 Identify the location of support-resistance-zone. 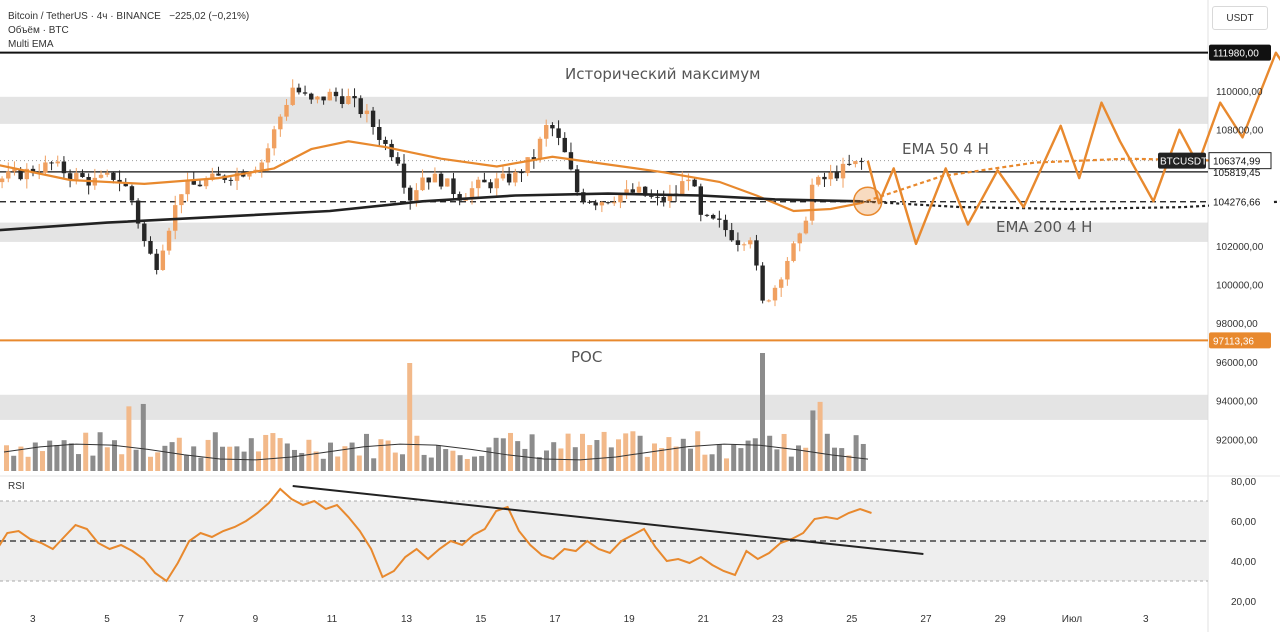
(604, 407).